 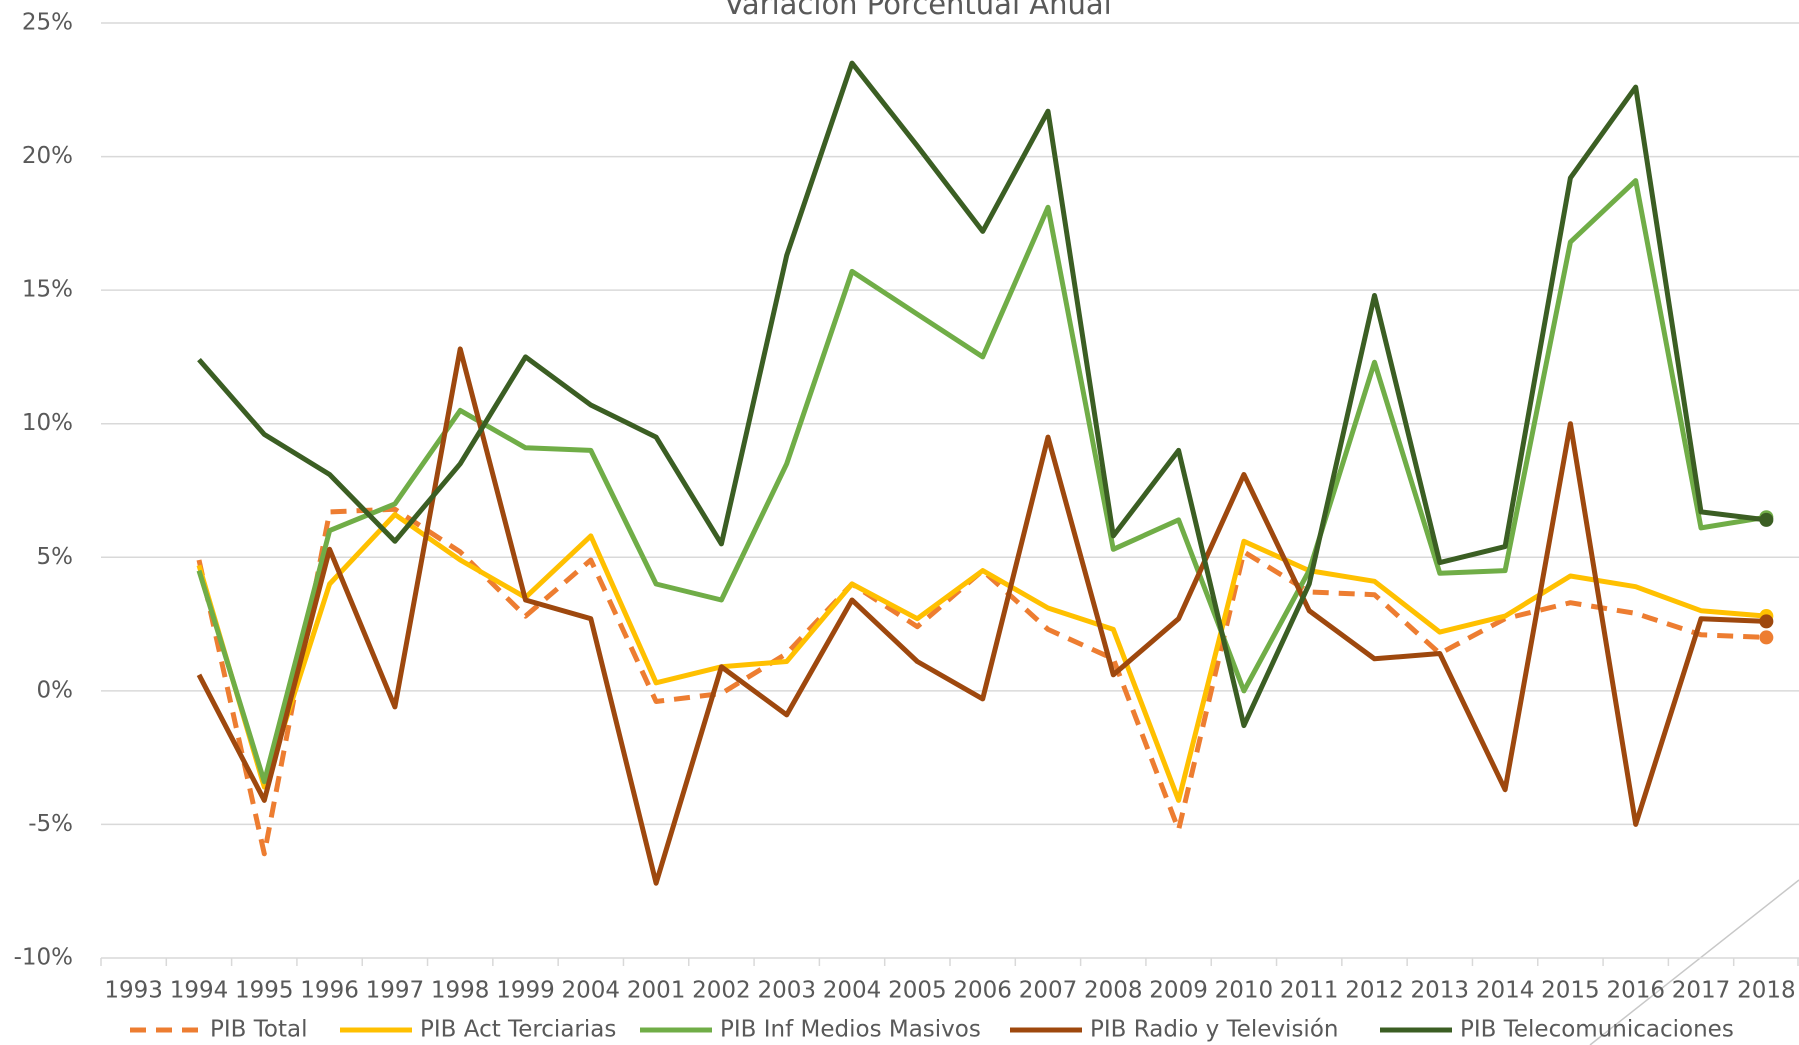 What do you see at coordinates (1048, 991) in the screenshot?
I see `x-tick-label: 2007` at bounding box center [1048, 991].